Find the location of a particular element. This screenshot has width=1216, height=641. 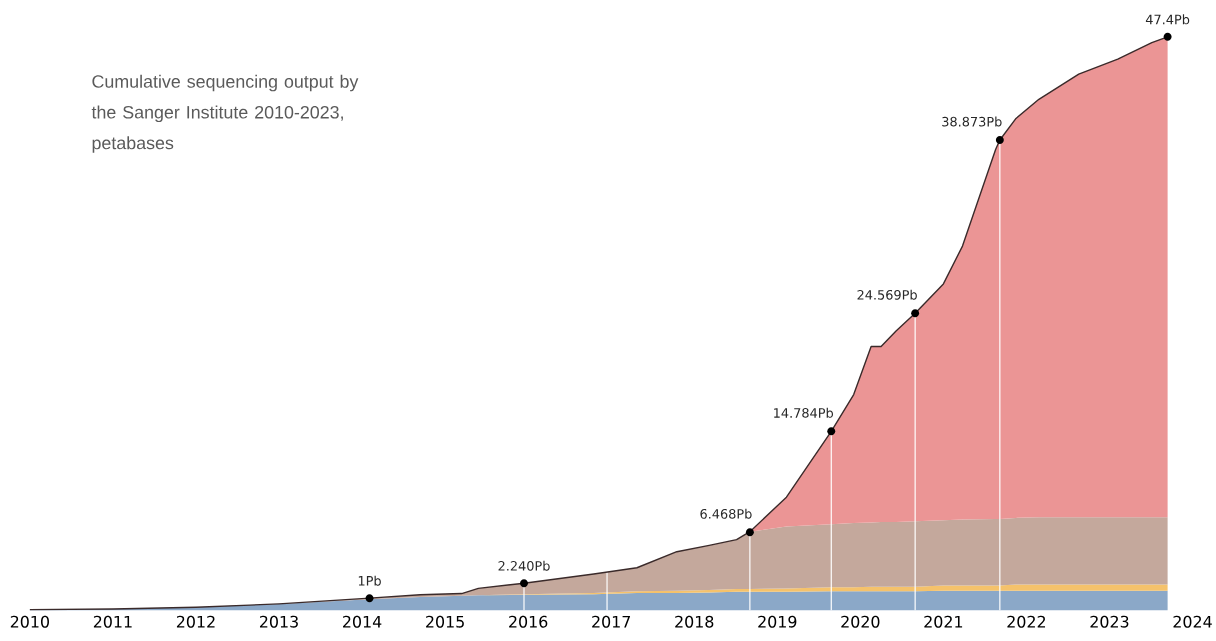

annotation: 38.873Pb is located at coordinates (972, 121).